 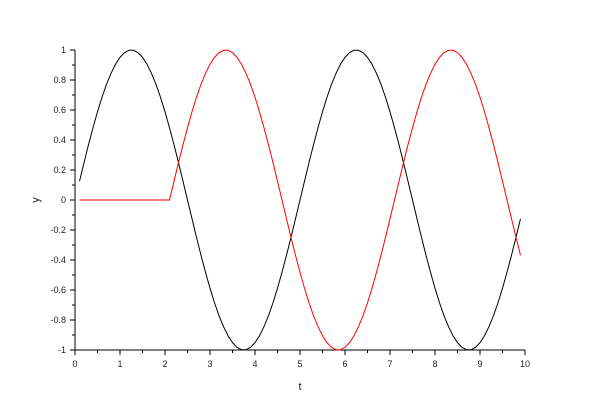 I want to click on x-tick-label: 4, so click(x=254, y=364).